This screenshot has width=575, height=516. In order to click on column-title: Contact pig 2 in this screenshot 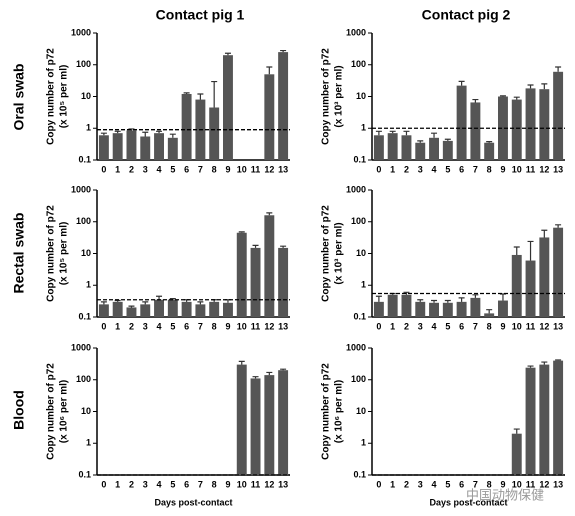, I will do `click(466, 15)`.